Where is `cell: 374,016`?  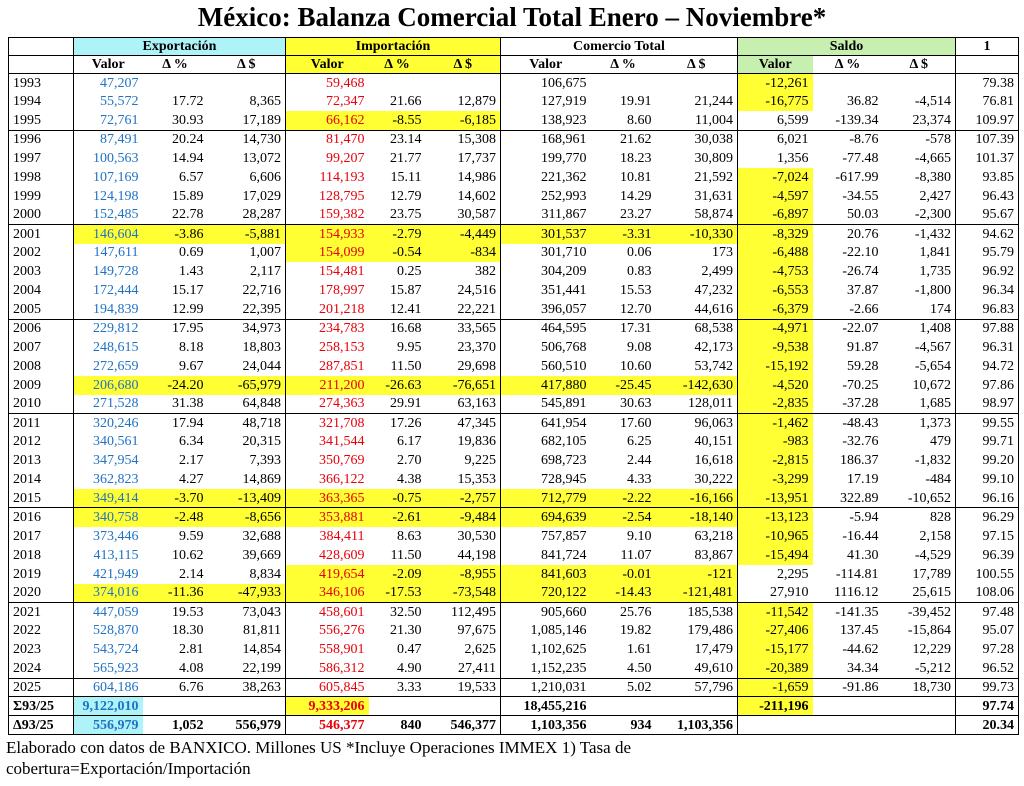 cell: 374,016 is located at coordinates (108, 593).